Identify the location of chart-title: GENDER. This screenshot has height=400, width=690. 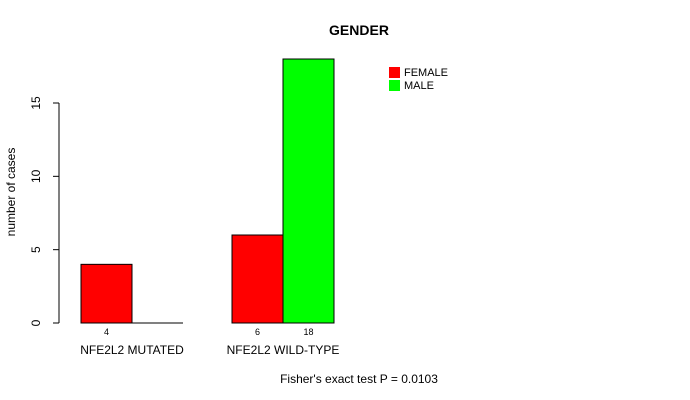
(359, 30).